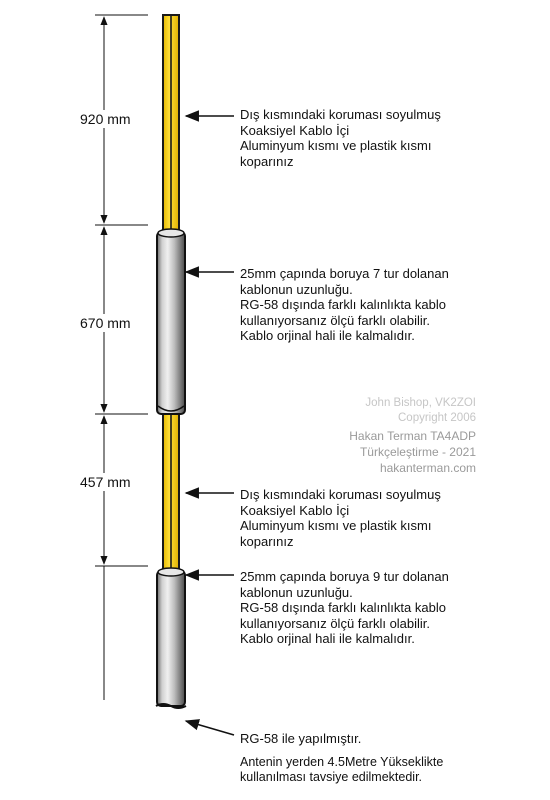  Describe the element at coordinates (171, 492) in the screenshot. I see `inner-conductor-middle` at that location.